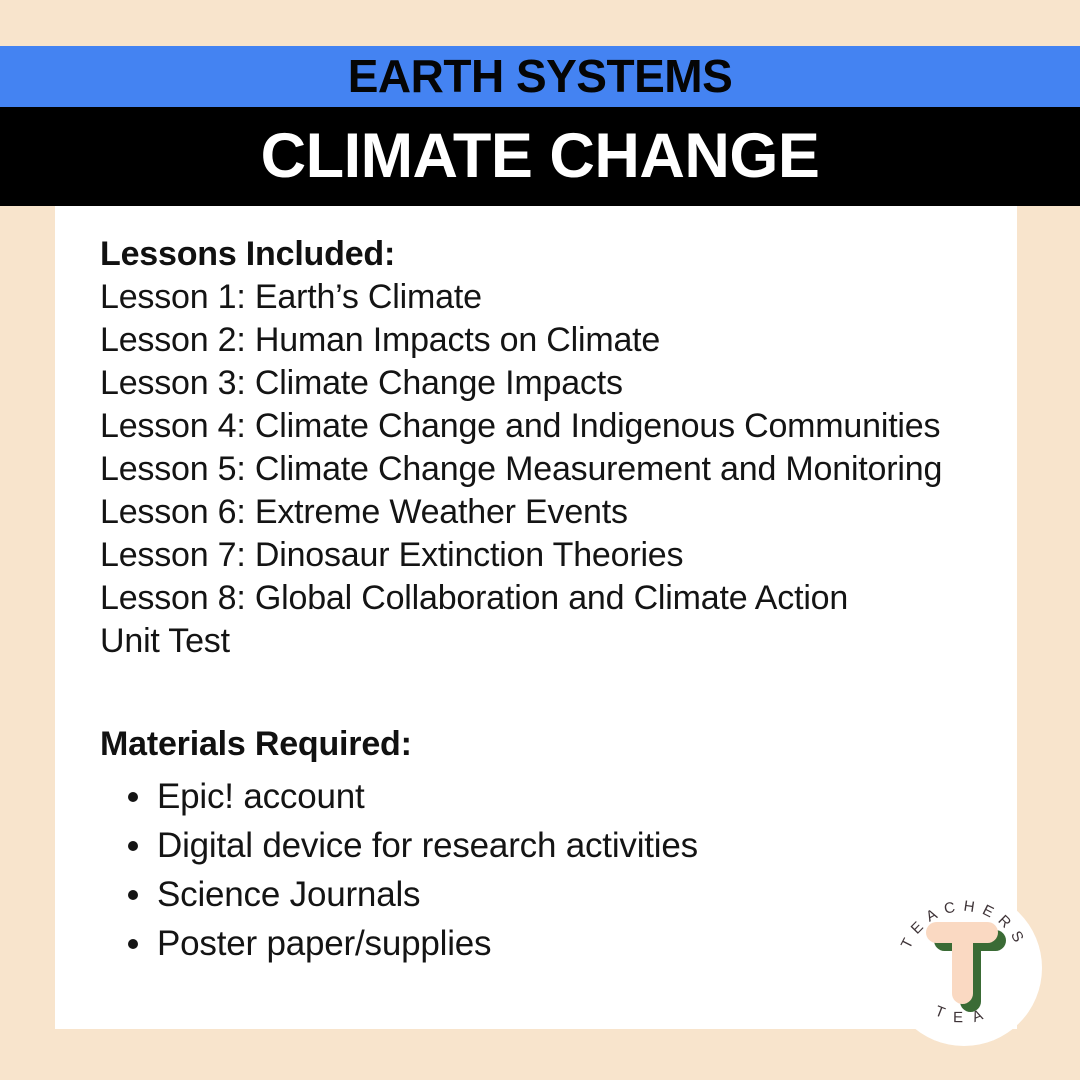  I want to click on material-item: Digital device for research activities, so click(538, 845).